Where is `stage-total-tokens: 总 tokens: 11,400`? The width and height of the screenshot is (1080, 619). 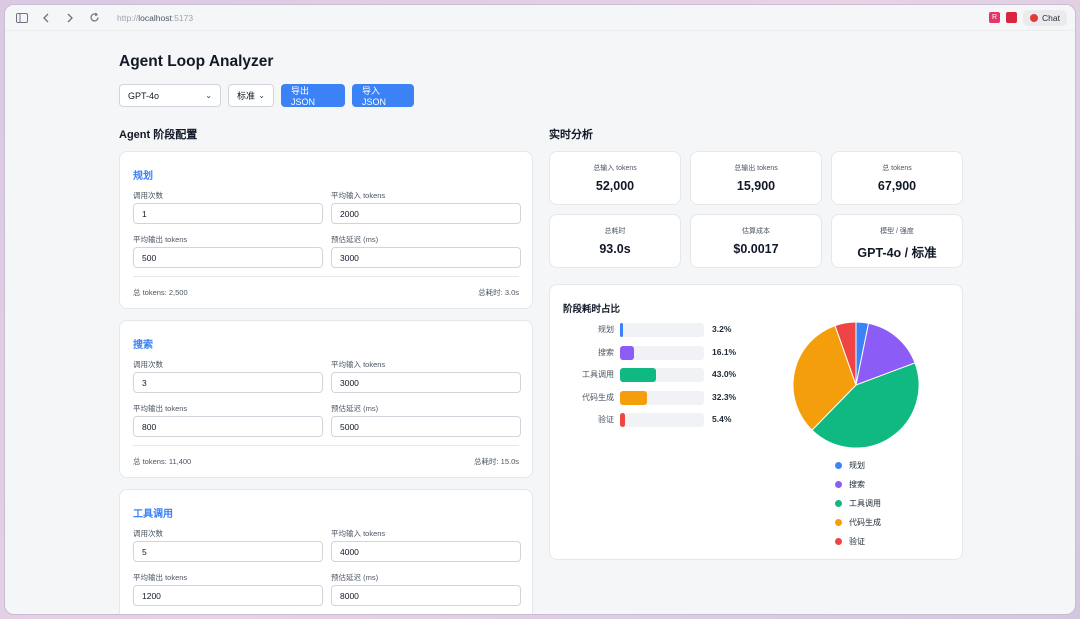 stage-total-tokens: 总 tokens: 11,400 is located at coordinates (162, 461).